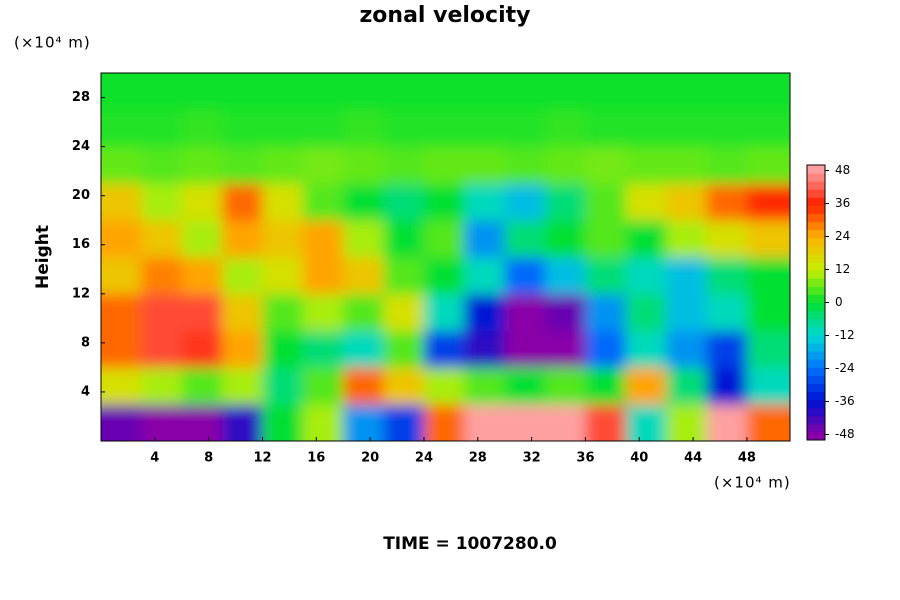  I want to click on x-unit: (×10⁴ m), so click(752, 483).